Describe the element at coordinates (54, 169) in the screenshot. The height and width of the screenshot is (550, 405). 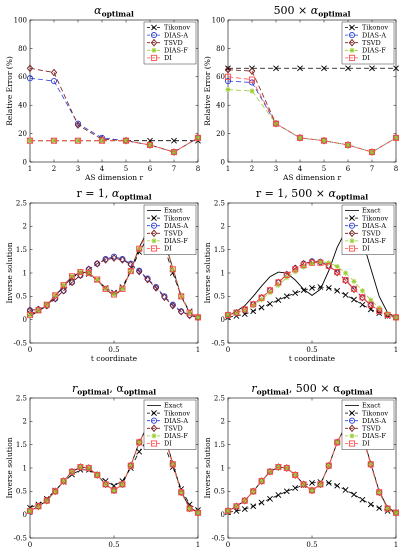
I see `x-tick-label: 2` at that location.